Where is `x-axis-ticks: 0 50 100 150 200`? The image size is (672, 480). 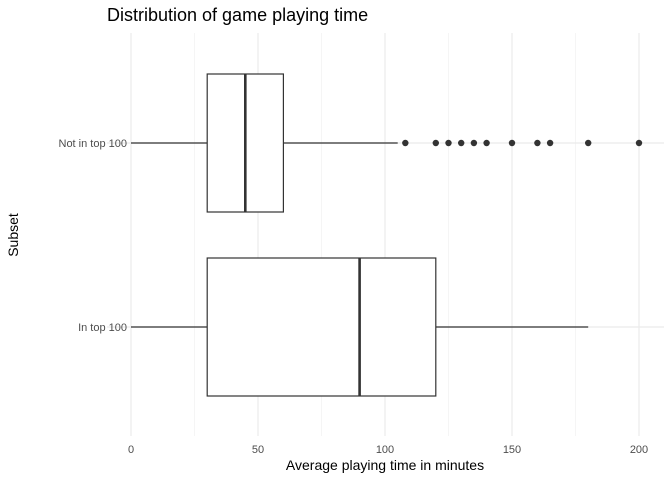
x-axis-ticks: 0 50 100 150 200 is located at coordinates (388, 450).